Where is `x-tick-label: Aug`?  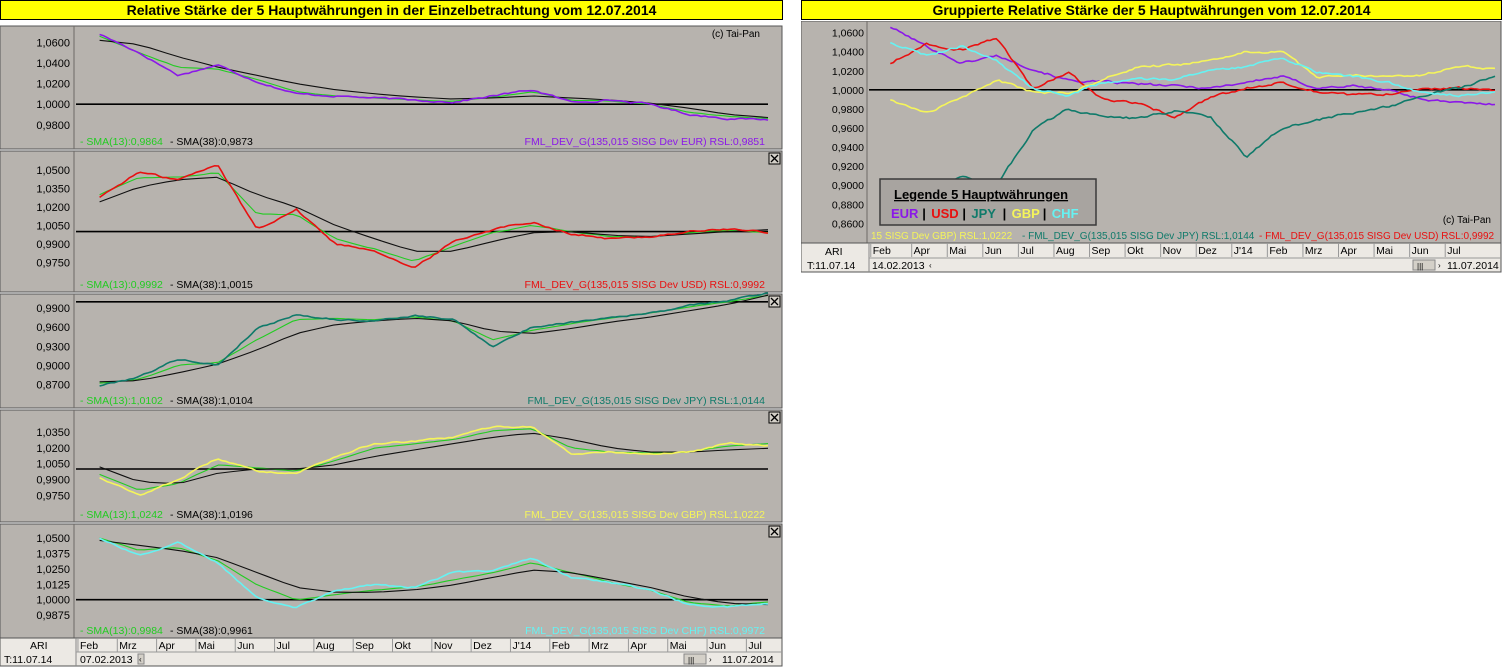 x-tick-label: Aug is located at coordinates (325, 646).